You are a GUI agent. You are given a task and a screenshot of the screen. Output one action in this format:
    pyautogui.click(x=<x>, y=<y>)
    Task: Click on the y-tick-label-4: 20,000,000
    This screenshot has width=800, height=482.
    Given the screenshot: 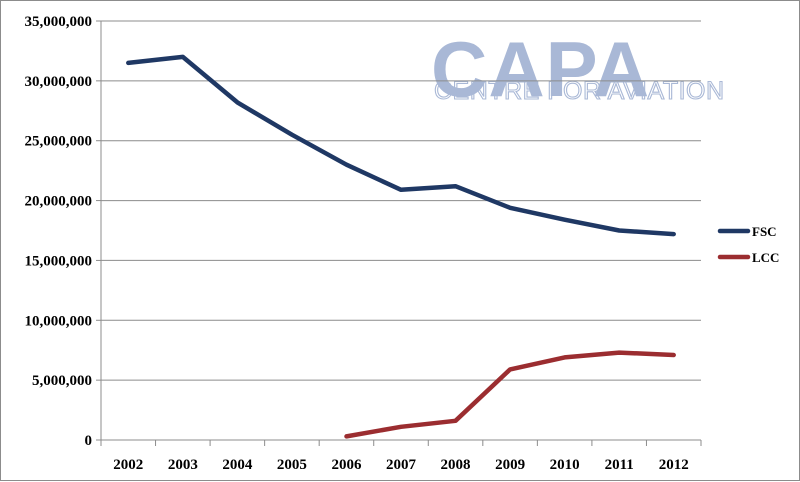 What is the action you would take?
    pyautogui.click(x=59, y=202)
    